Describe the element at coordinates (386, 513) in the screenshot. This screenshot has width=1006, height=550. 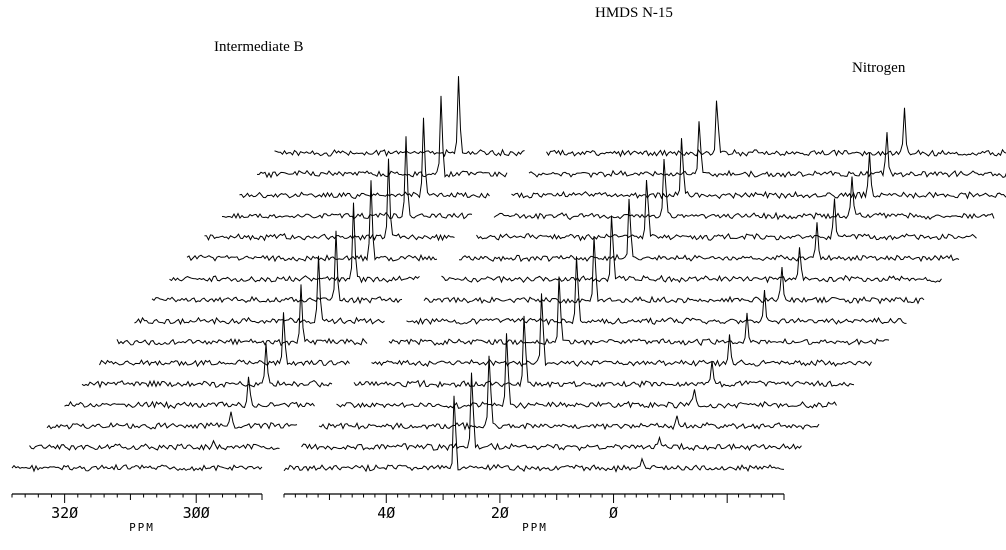
I see `tick-label: 4Ø` at that location.